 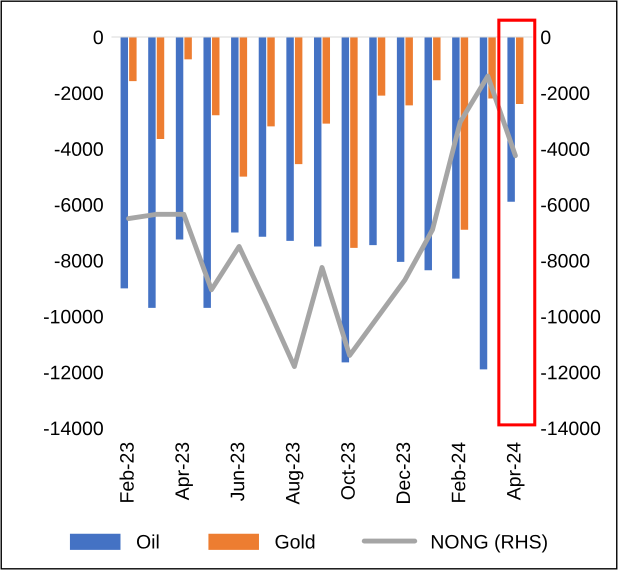 I want to click on y2-tick-label: 0, so click(x=545, y=37).